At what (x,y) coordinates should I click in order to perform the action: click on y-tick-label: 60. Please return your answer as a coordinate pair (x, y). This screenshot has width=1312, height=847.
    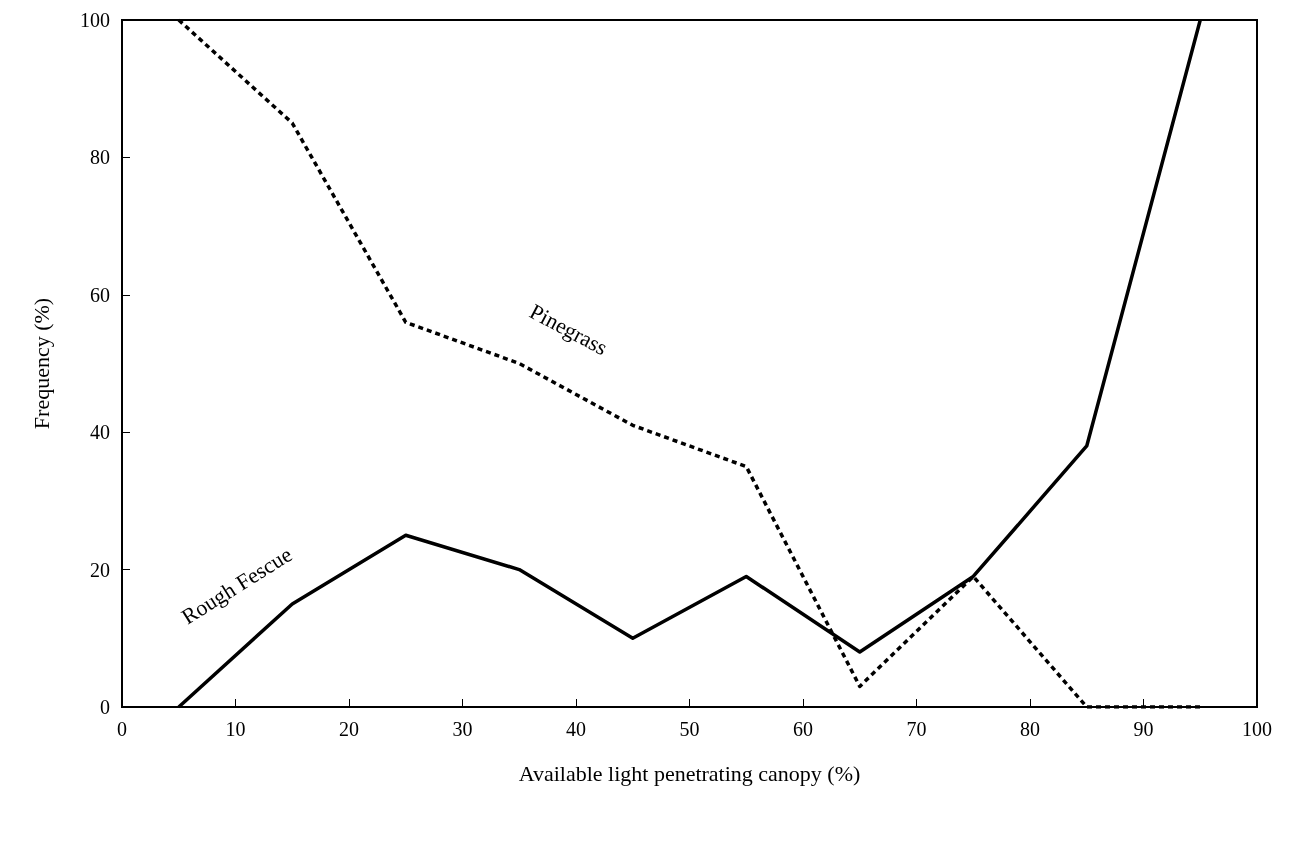
    Looking at the image, I should click on (100, 294).